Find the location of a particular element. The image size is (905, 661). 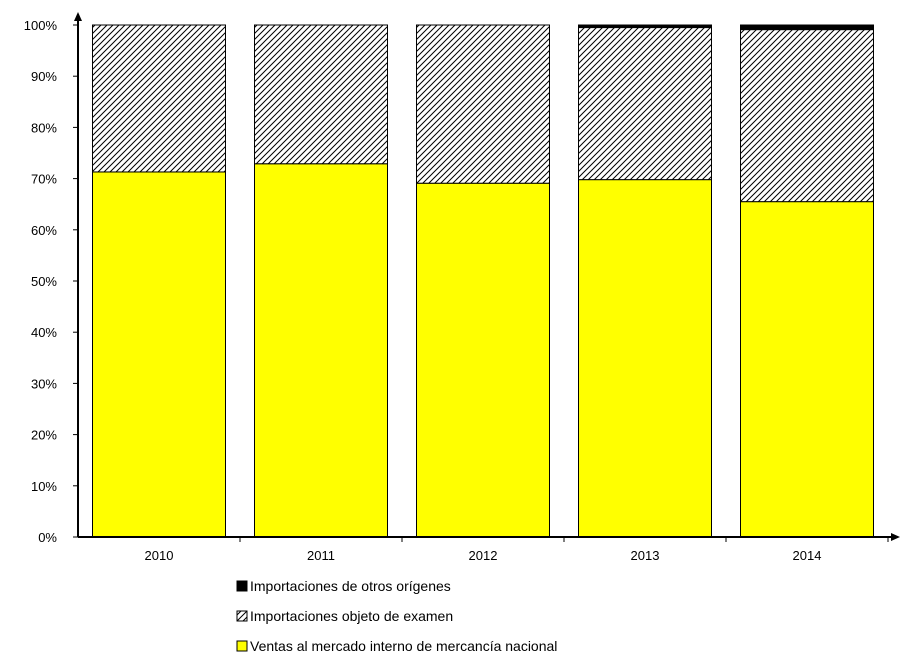

legend-label: Importaciones objeto de examen is located at coordinates (351, 616).